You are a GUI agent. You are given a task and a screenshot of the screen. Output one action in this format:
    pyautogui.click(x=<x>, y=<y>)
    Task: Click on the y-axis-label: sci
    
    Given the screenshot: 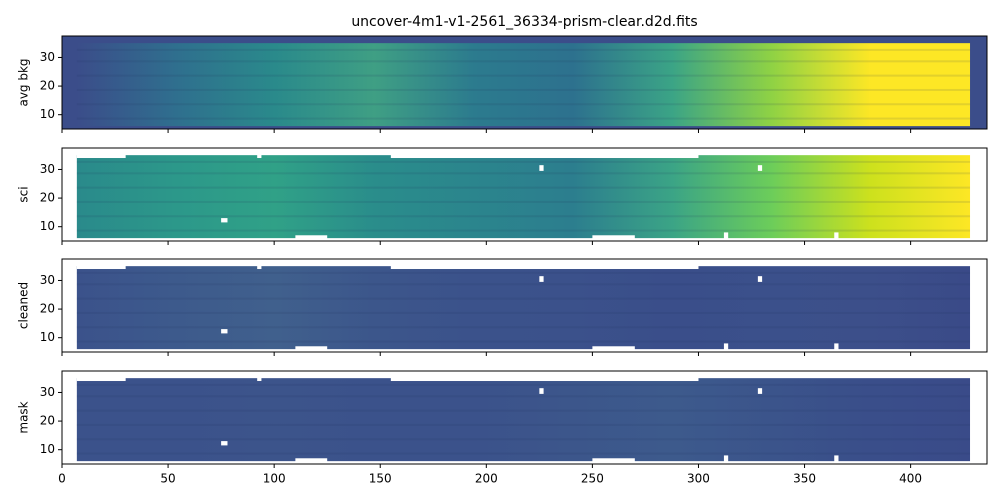 What is the action you would take?
    pyautogui.click(x=24, y=194)
    